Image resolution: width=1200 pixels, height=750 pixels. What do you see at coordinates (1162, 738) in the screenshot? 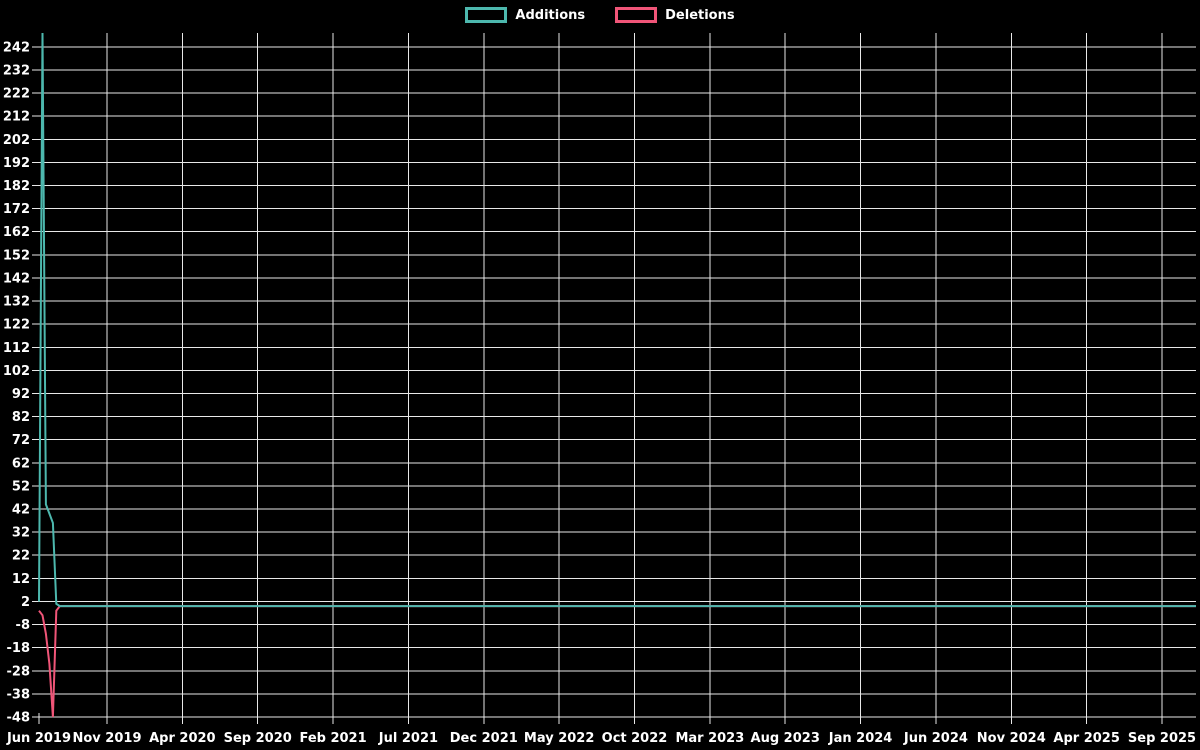
I see `x-tick-label: Sep 2025` at bounding box center [1162, 738].